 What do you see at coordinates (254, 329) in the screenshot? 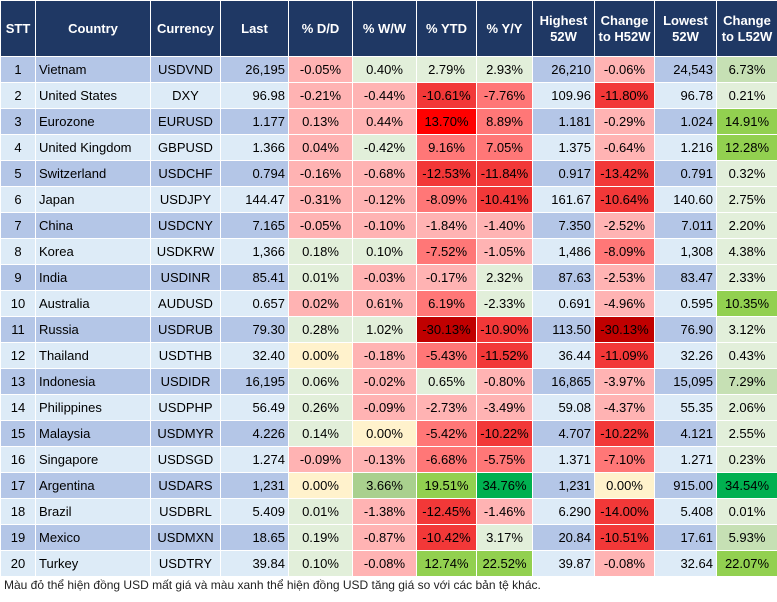
I see `cell: 79.30` at bounding box center [254, 329].